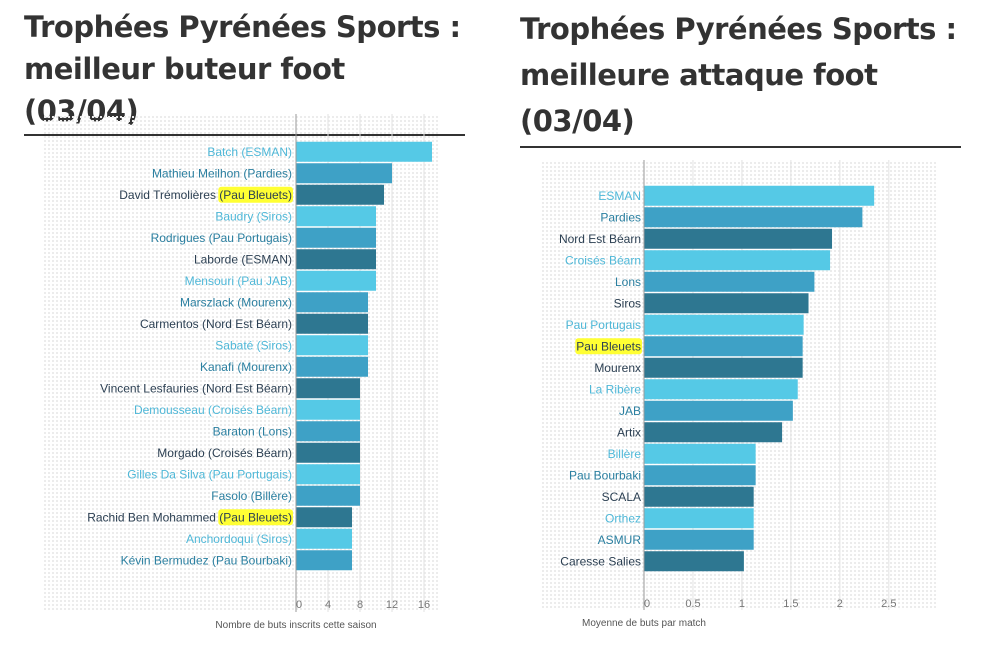 This screenshot has height=651, width=986. I want to click on category-label: Artix, so click(629, 432).